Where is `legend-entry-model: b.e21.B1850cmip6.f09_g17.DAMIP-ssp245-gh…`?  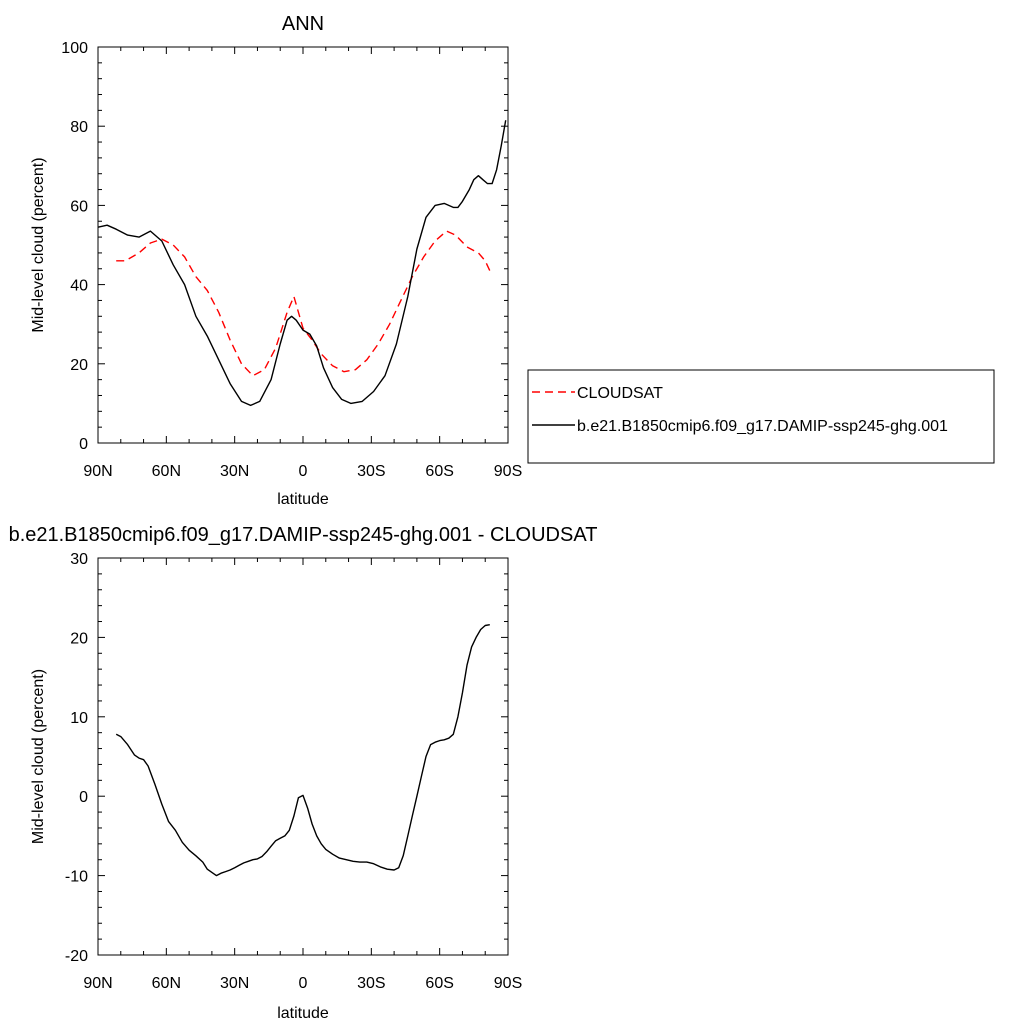
legend-entry-model: b.e21.B1850cmip6.f09_g17.DAMIP-ssp245-gh… is located at coordinates (762, 426).